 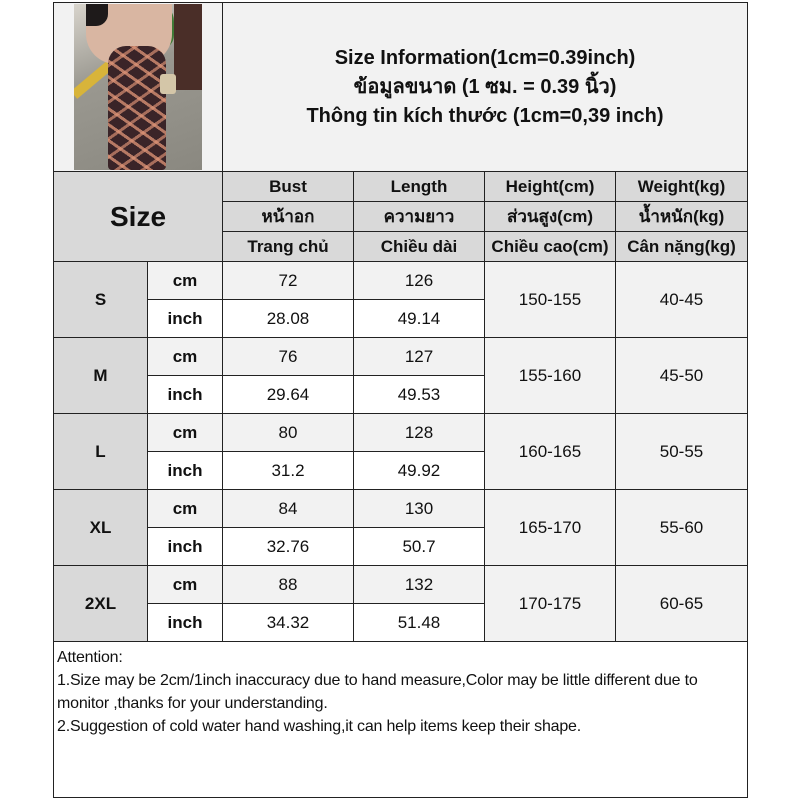 I want to click on length-cm: 132, so click(x=419, y=584).